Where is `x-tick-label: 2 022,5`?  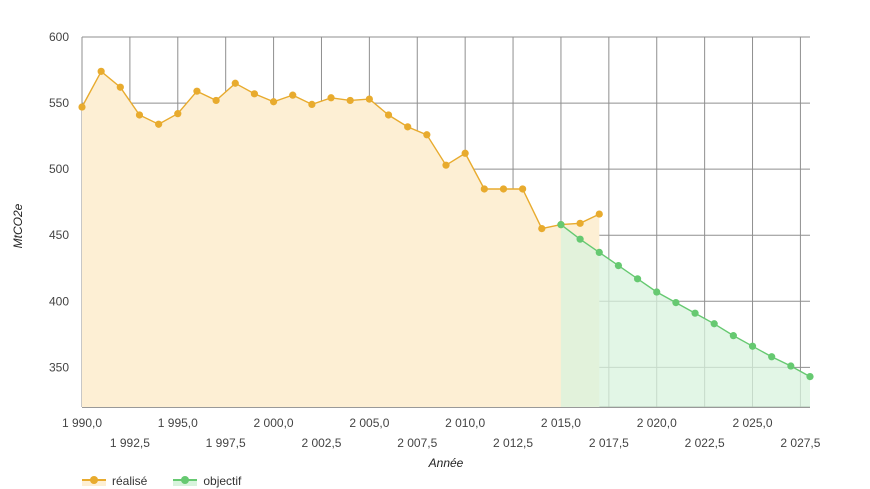
x-tick-label: 2 022,5 is located at coordinates (705, 443).